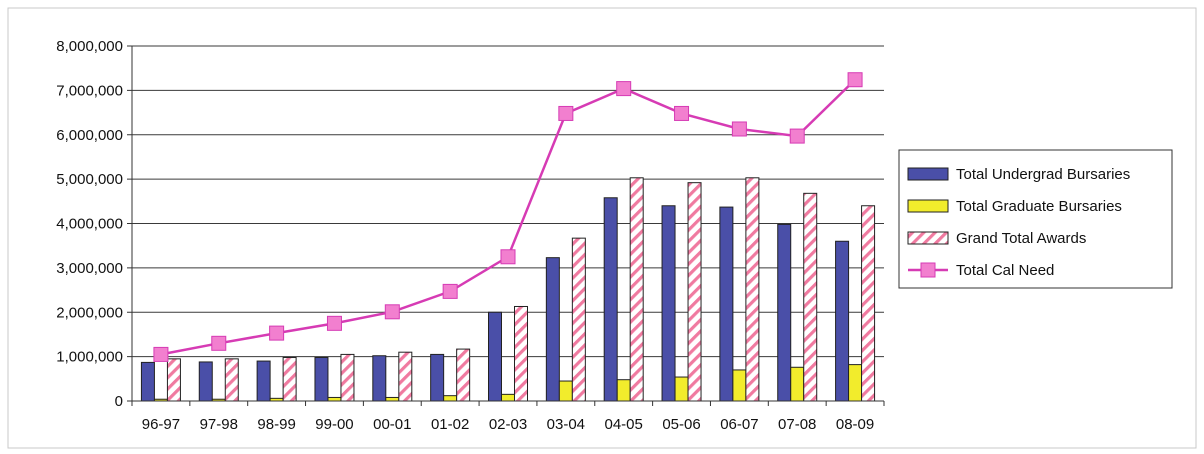 The image size is (1204, 454). What do you see at coordinates (797, 424) in the screenshot?
I see `x-tick-label: 07-08` at bounding box center [797, 424].